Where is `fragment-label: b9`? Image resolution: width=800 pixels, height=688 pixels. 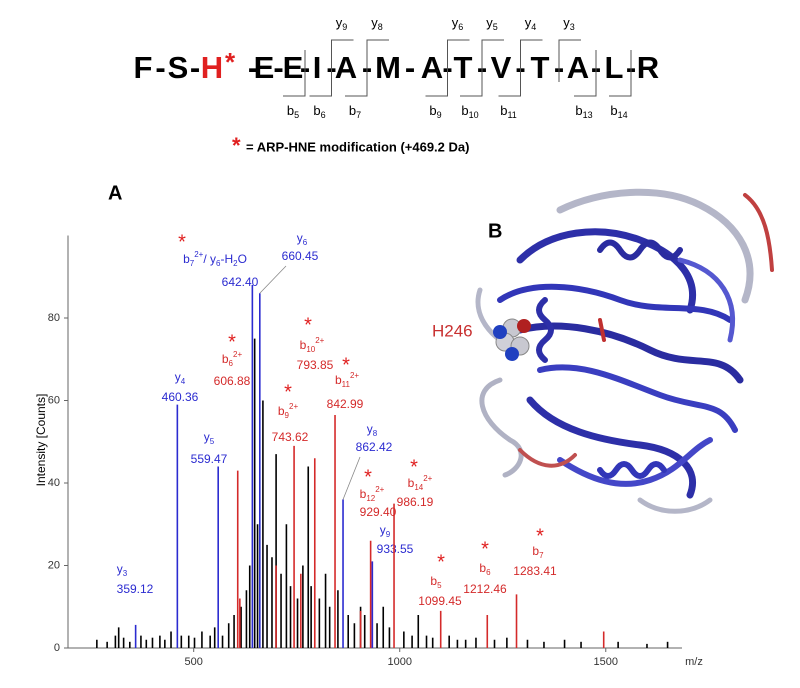 fragment-label: b9 is located at coordinates (435, 111).